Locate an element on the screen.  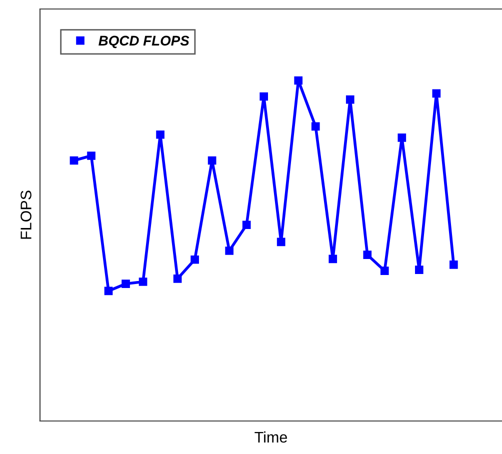
y-axis-title: FLOPS is located at coordinates (26, 214).